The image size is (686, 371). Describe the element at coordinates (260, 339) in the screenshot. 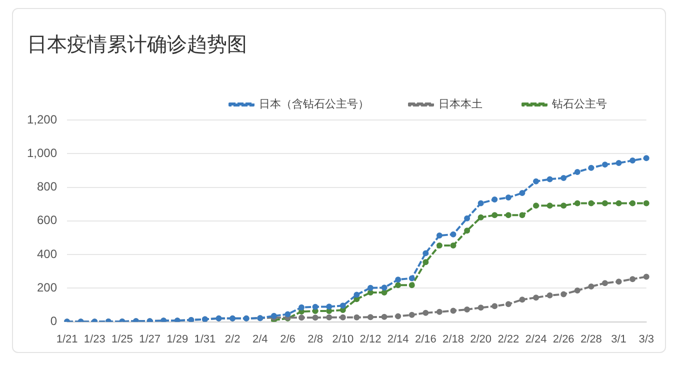

I see `x-tick-label: 2/4` at that location.